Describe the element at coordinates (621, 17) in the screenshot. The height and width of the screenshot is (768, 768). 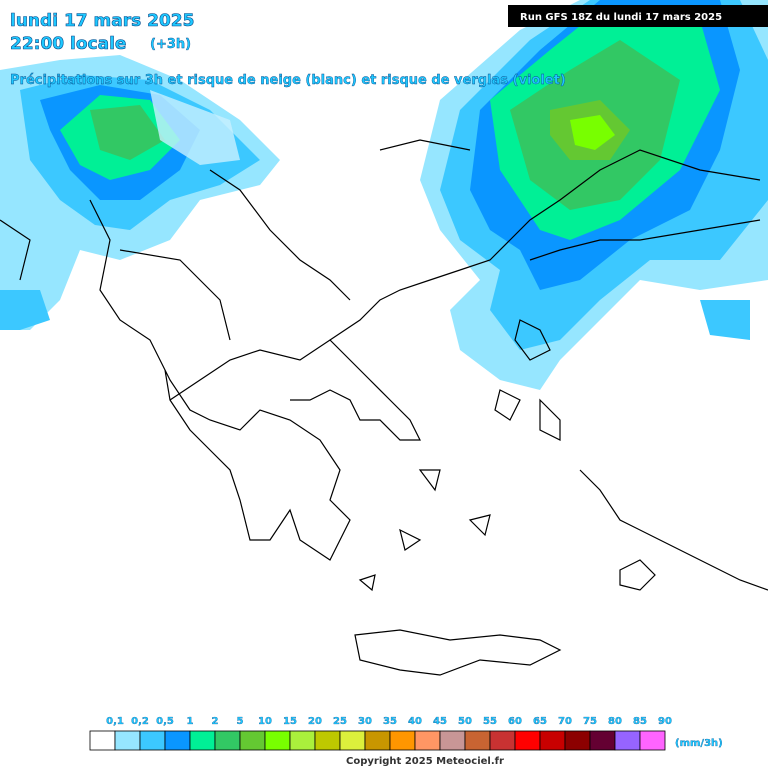
I see `run-label: Run GFS 18Z du lundi 17 mars 2025` at that location.